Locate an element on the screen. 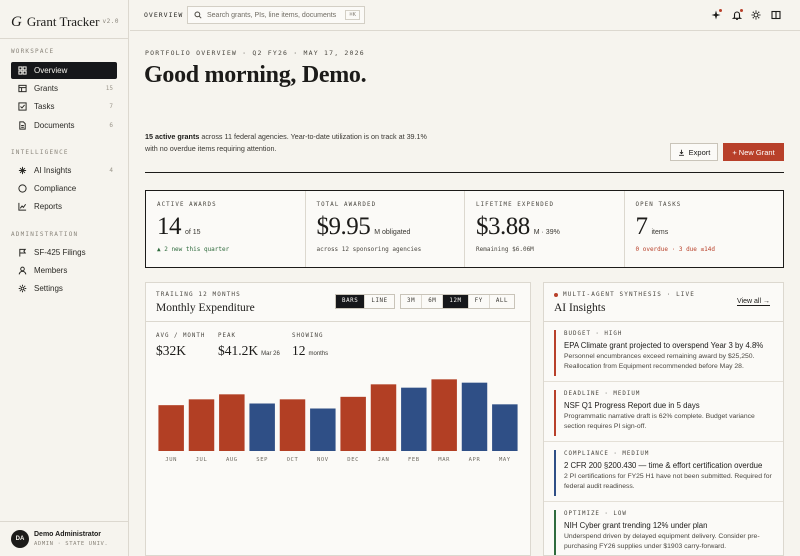 The height and width of the screenshot is (556, 800). bar-nov is located at coordinates (323, 430).